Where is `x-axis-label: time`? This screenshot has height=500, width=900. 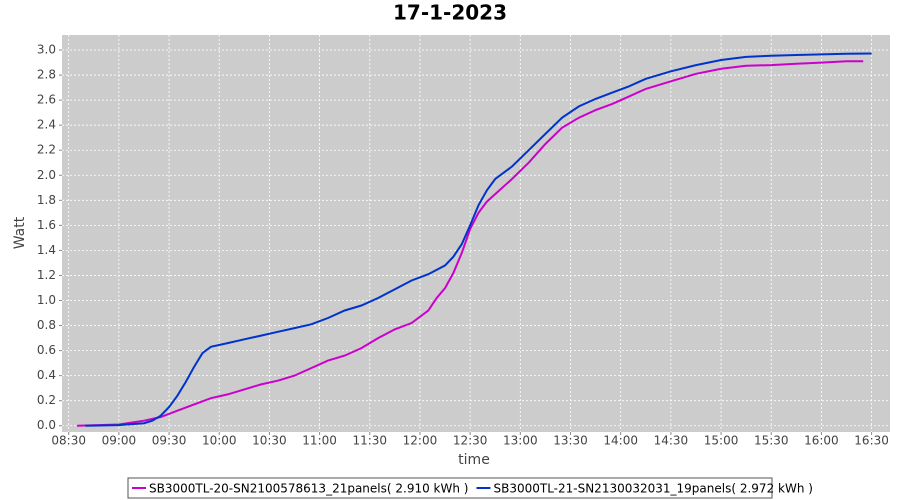
x-axis-label: time is located at coordinates (474, 460).